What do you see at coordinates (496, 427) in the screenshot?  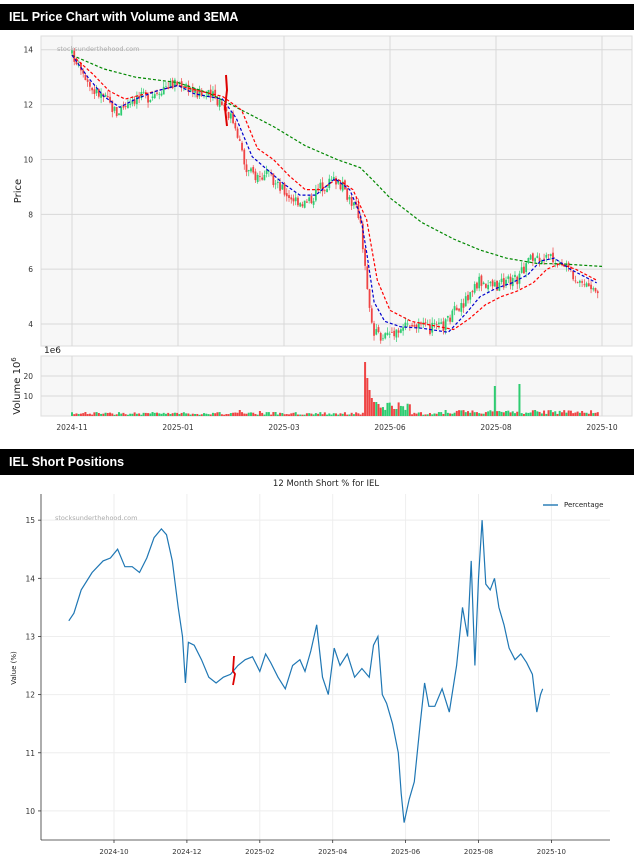 I see `x-tick-label: 2025-08` at bounding box center [496, 427].